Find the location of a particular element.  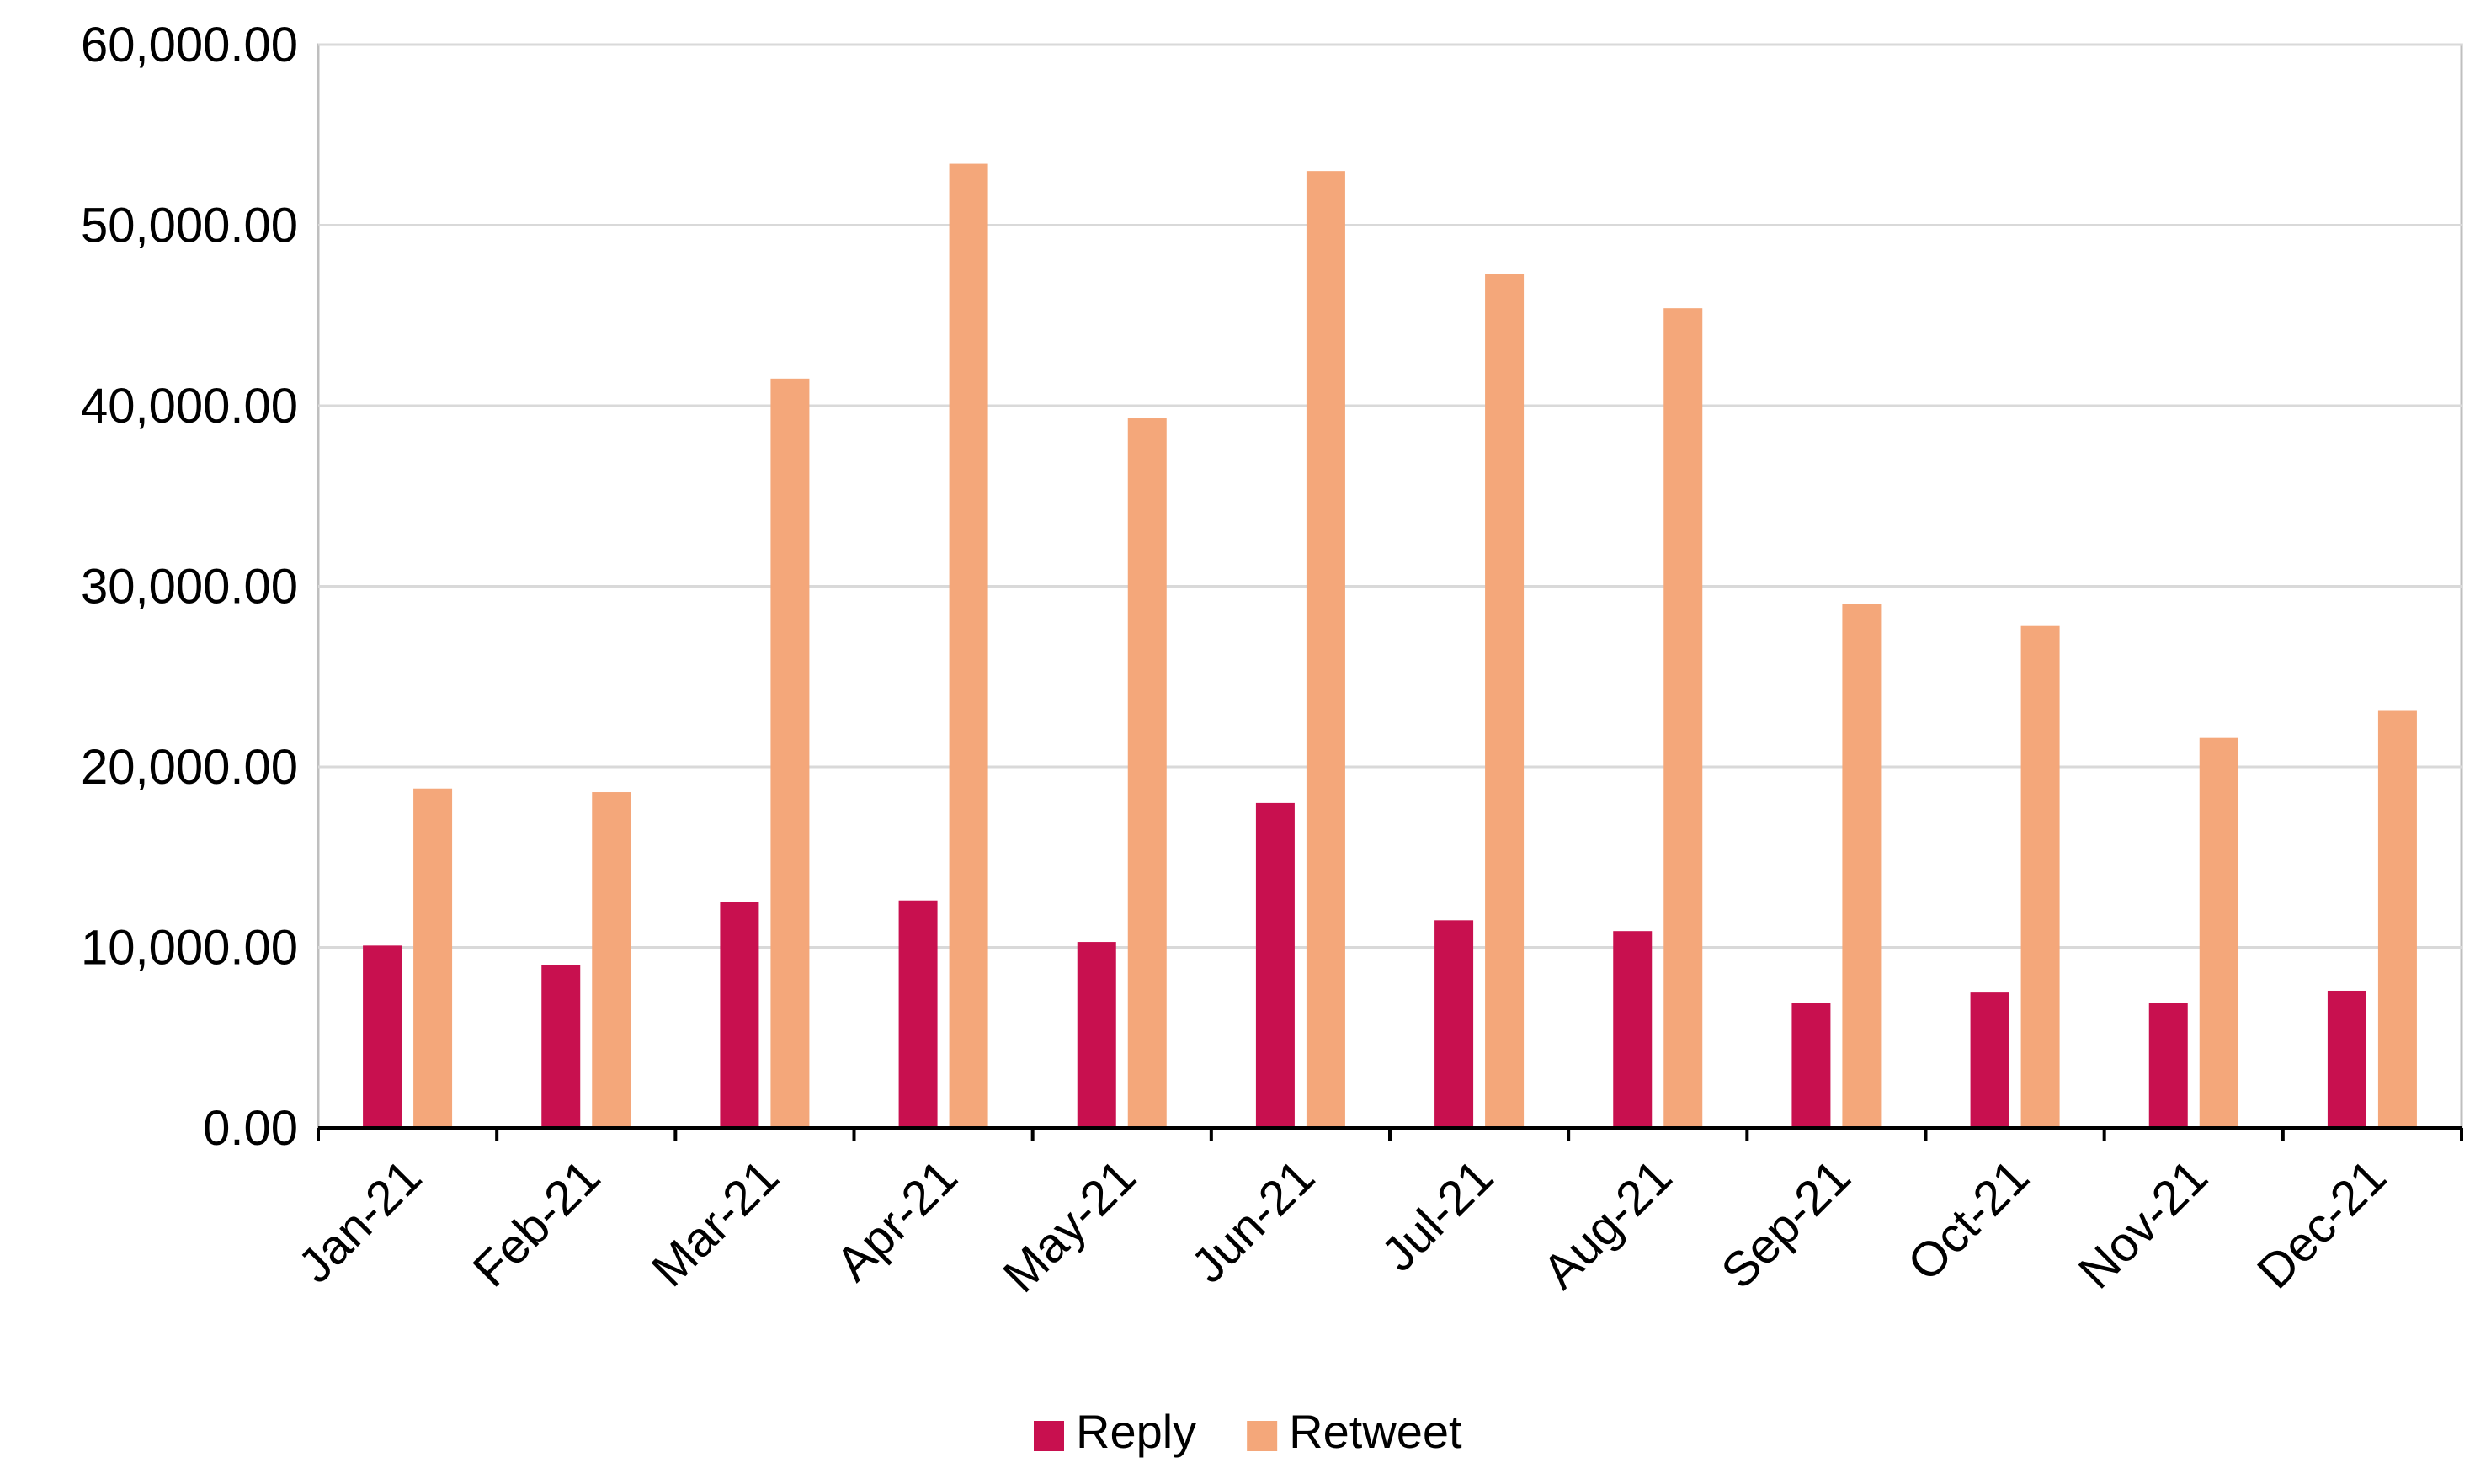

x-tick-label: Sep-21 is located at coordinates (1785, 1224).